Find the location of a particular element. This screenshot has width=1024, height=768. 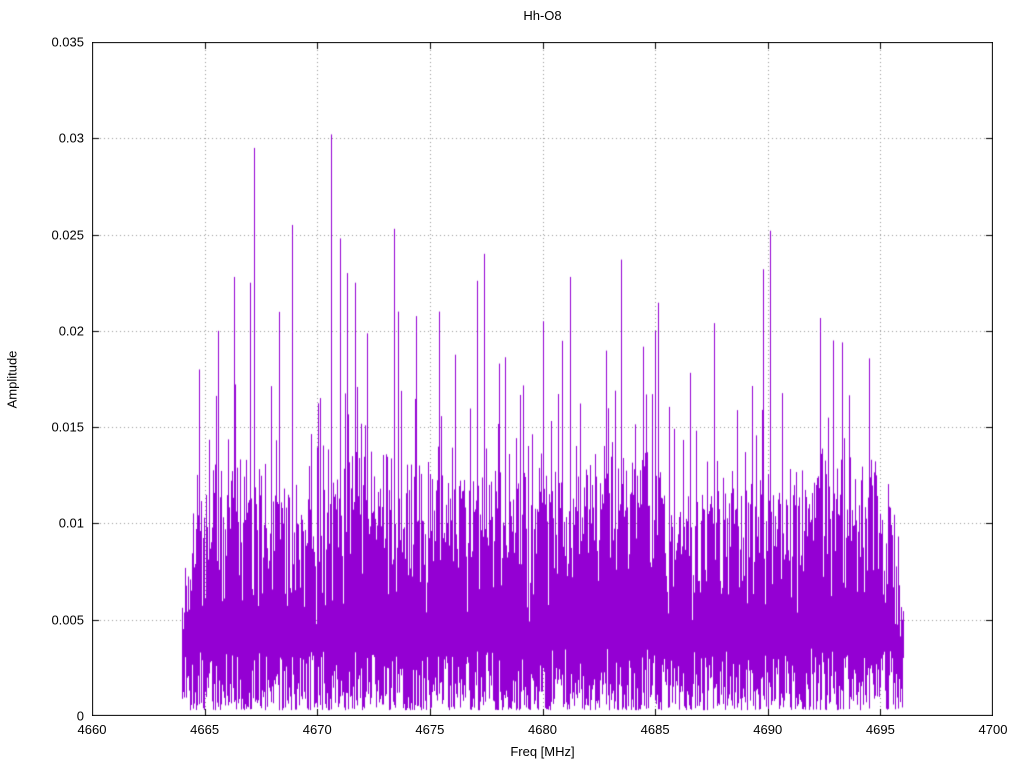

x-tick-label: 4685 is located at coordinates (655, 729).